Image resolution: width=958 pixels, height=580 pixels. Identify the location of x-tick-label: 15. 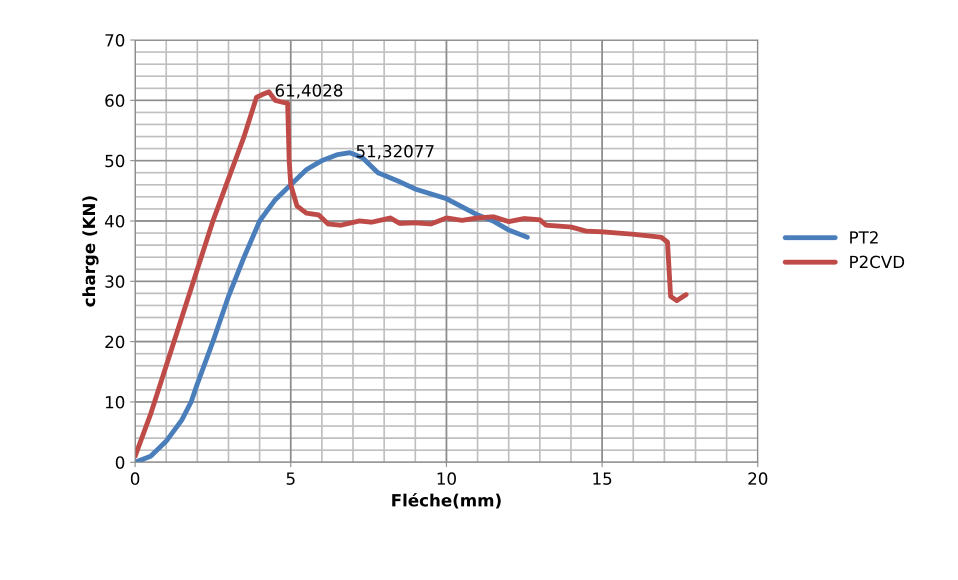
(602, 478).